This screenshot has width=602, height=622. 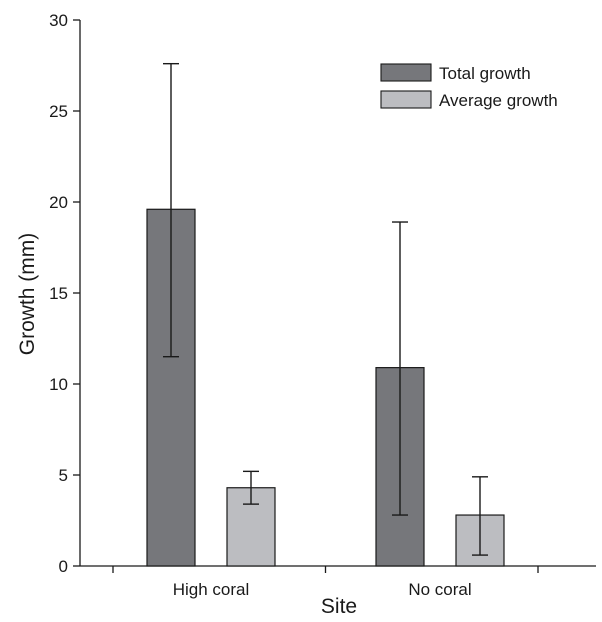 What do you see at coordinates (58, 384) in the screenshot?
I see `y-tick-label-10: 10` at bounding box center [58, 384].